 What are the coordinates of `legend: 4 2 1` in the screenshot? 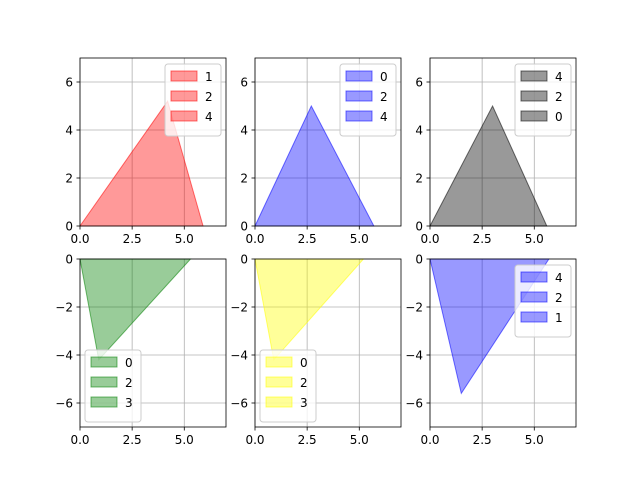 It's located at (543, 301).